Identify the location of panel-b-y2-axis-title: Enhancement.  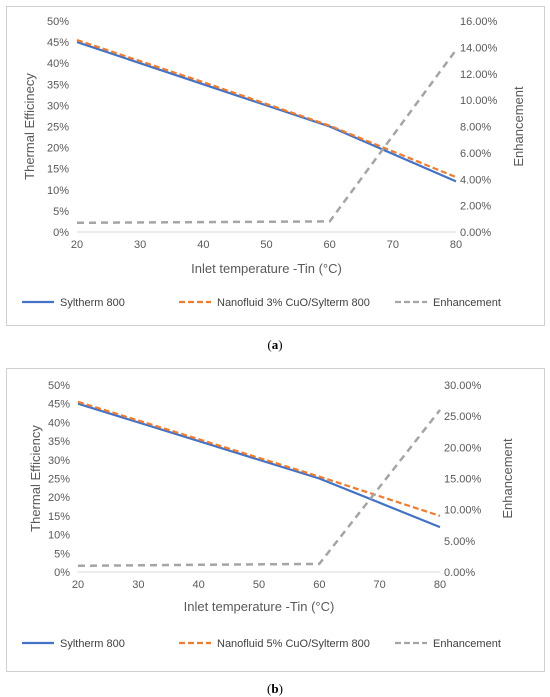
(507, 478).